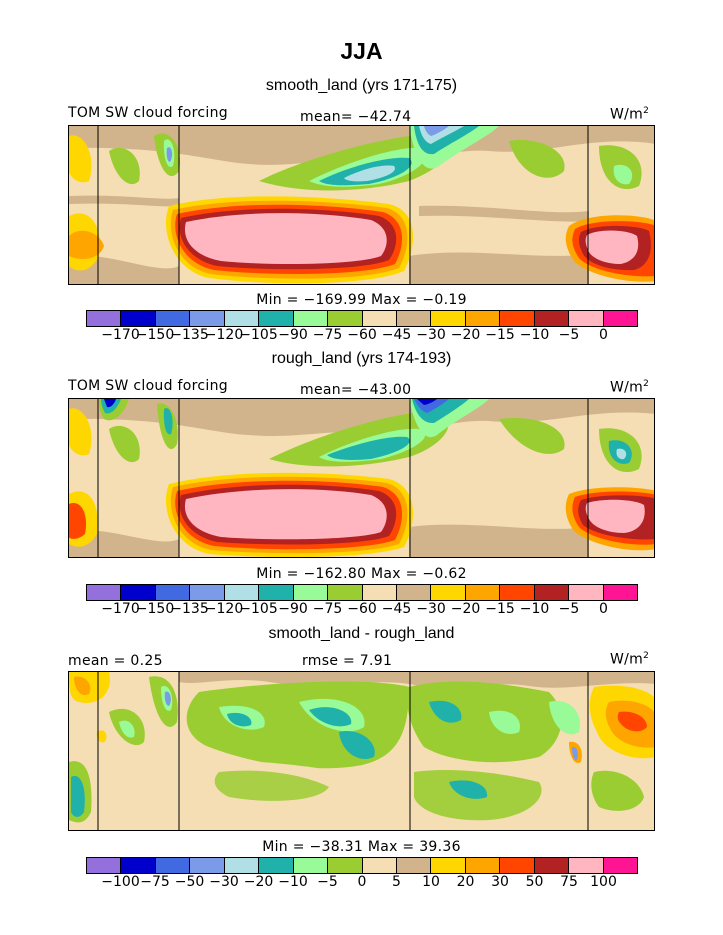  I want to click on colorbar-tick-label: 5, so click(396, 882).